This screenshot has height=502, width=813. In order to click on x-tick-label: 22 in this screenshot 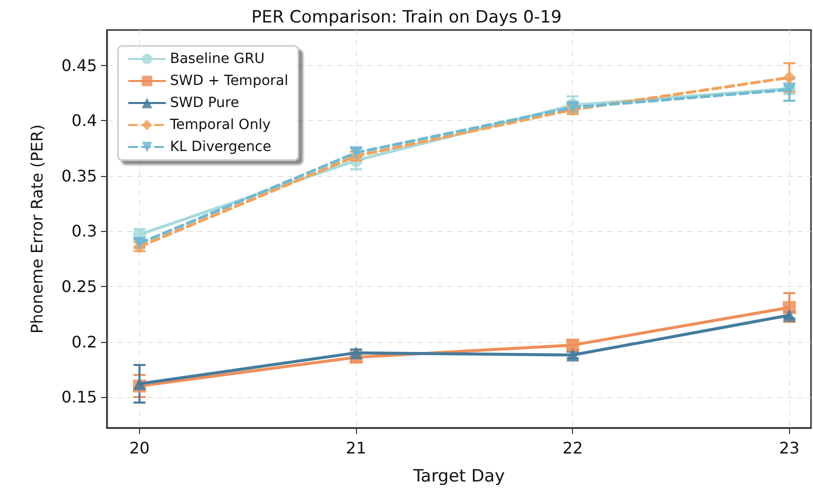, I will do `click(572, 448)`.